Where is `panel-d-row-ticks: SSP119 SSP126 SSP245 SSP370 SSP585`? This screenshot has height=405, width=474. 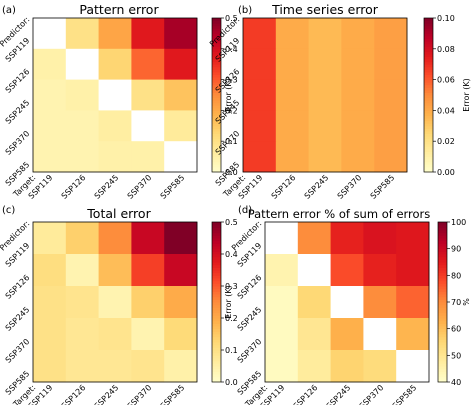
panel-d-row-ticks: SSP119 SSP126 SSP245 SSP370 SSP585 is located at coordinates (250, 319).